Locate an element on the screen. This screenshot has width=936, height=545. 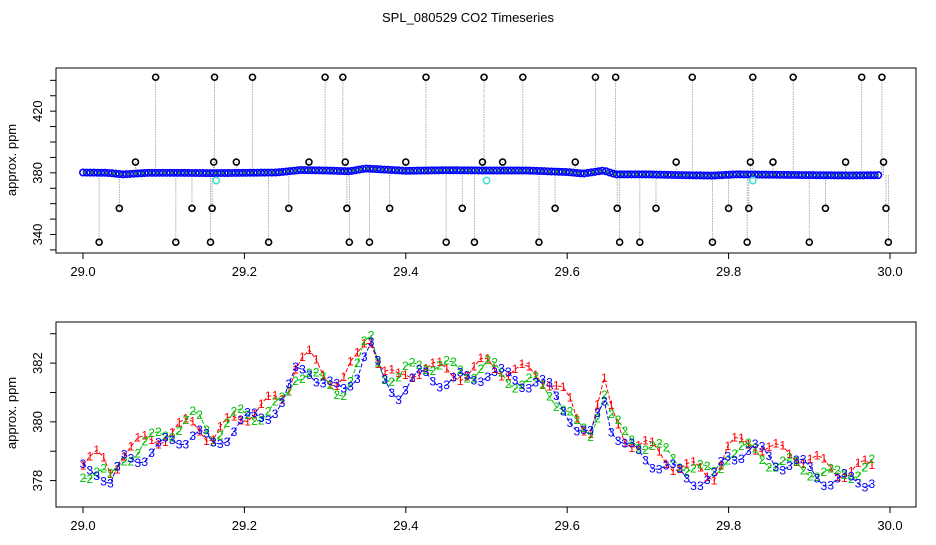
top-y-tick-label: 380 is located at coordinates (37, 173).